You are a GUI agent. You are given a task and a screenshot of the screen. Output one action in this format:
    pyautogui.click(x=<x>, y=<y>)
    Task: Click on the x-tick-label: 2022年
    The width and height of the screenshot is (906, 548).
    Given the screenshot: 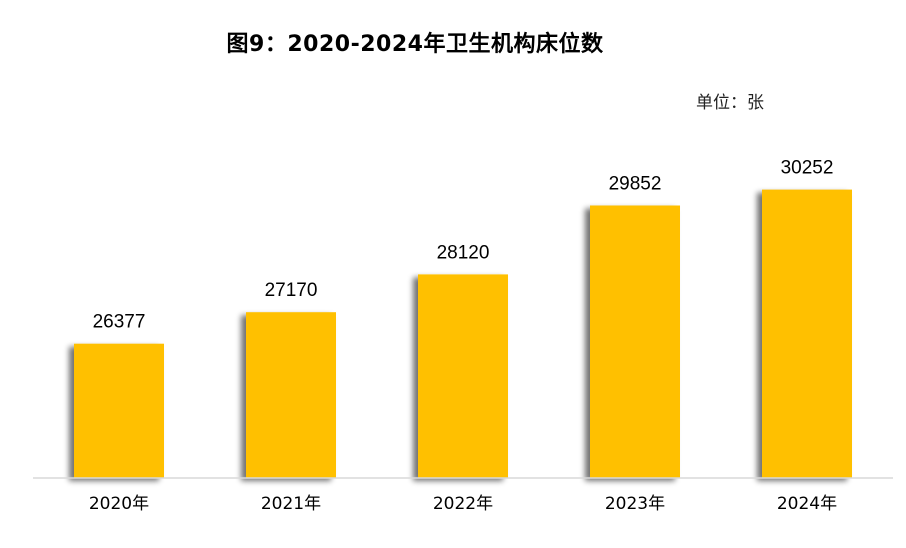 What is the action you would take?
    pyautogui.click(x=463, y=504)
    